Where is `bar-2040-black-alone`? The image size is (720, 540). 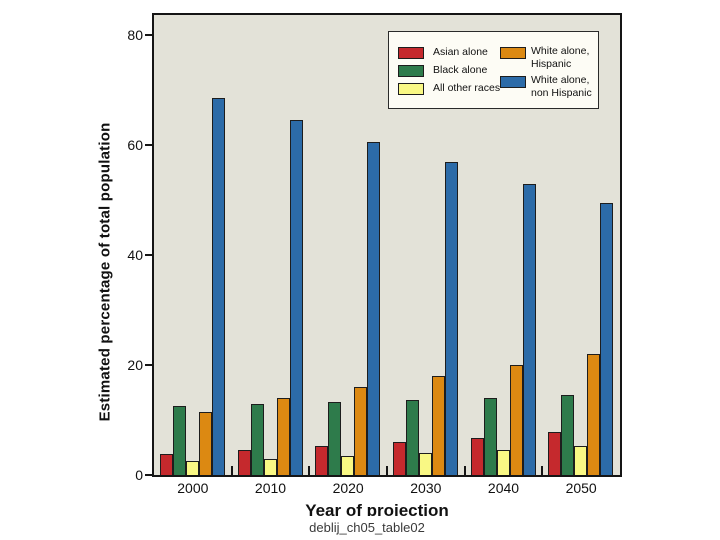 bar-2040-black-alone is located at coordinates (490, 436).